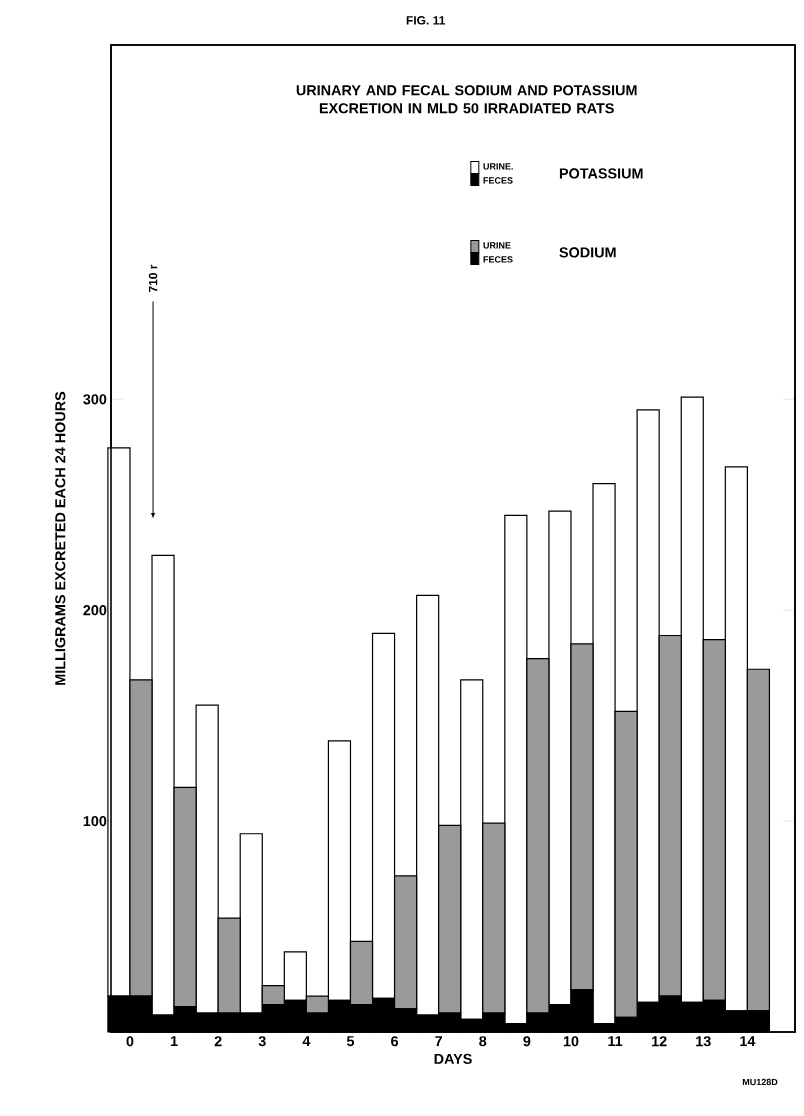 This screenshot has width=804, height=1116. What do you see at coordinates (659, 1041) in the screenshot?
I see `x-tick-label: 12` at bounding box center [659, 1041].